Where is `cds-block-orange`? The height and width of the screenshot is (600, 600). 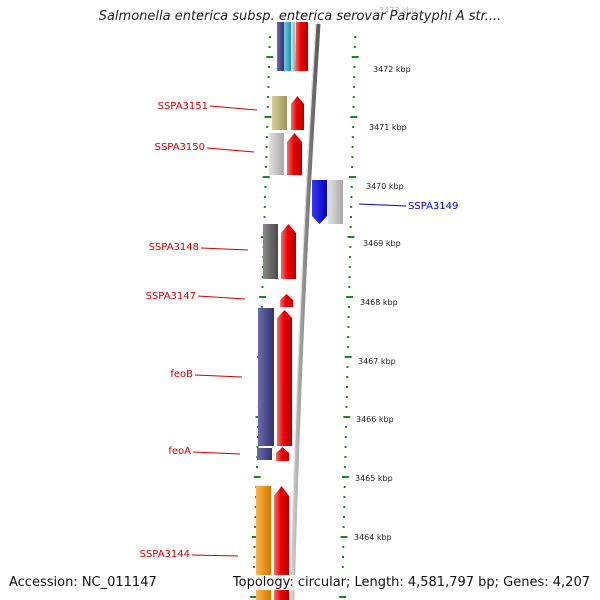
cds-block-orange is located at coordinates (263, 543).